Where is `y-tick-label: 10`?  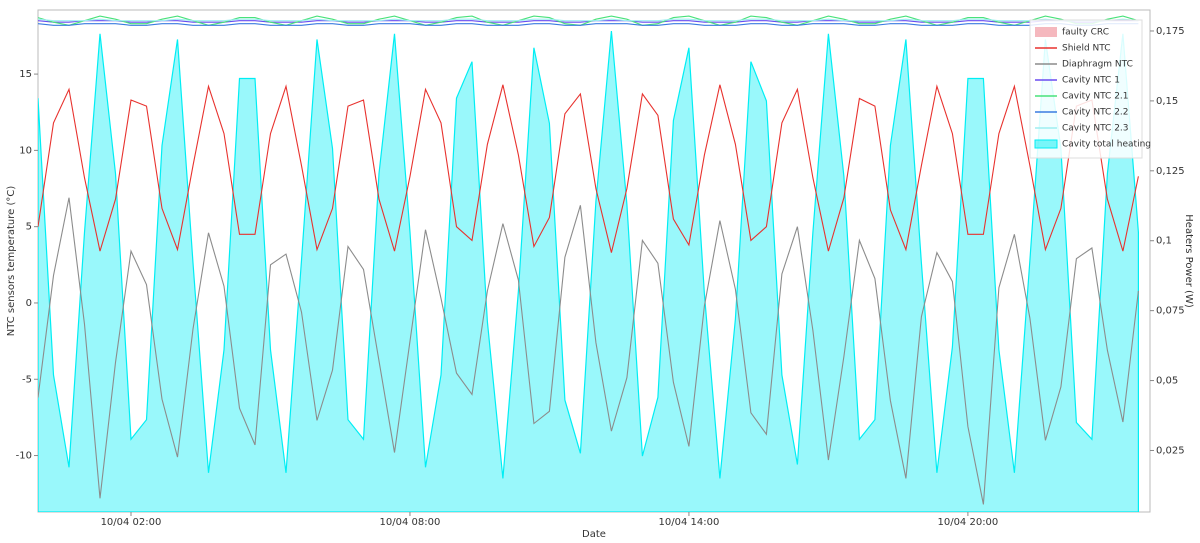
y-tick-label: 10 is located at coordinates (25, 150).